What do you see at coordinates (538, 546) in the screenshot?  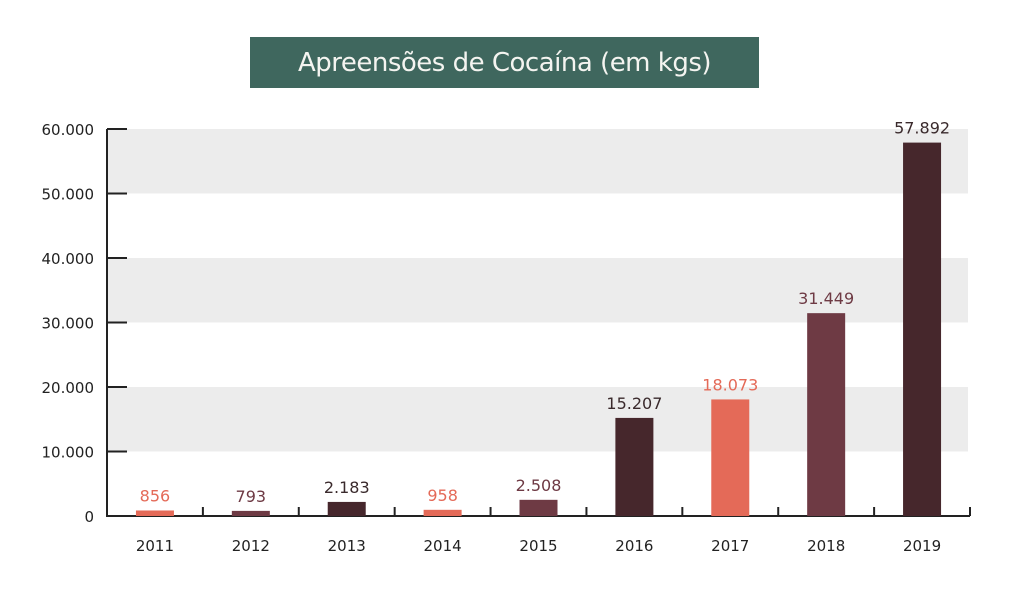 I see `x-tick-label: 2015` at bounding box center [538, 546].